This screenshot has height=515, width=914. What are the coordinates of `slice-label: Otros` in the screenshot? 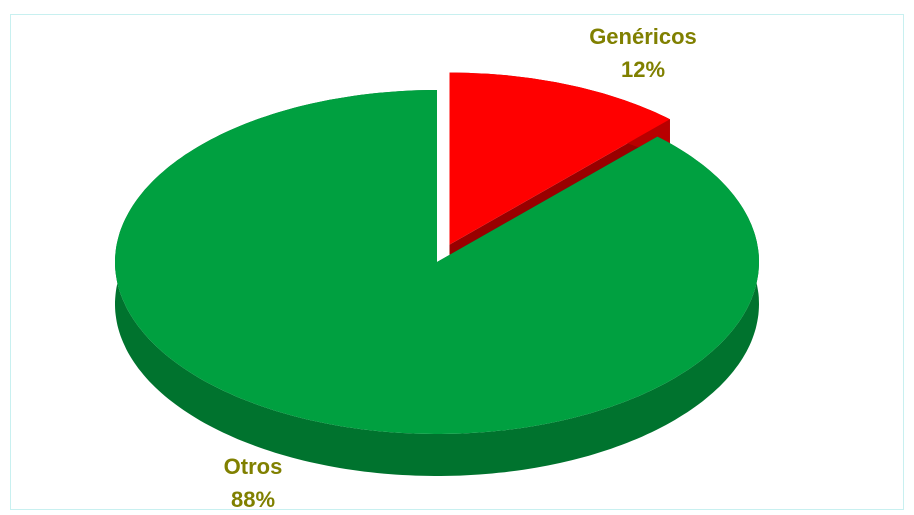 It's located at (253, 466).